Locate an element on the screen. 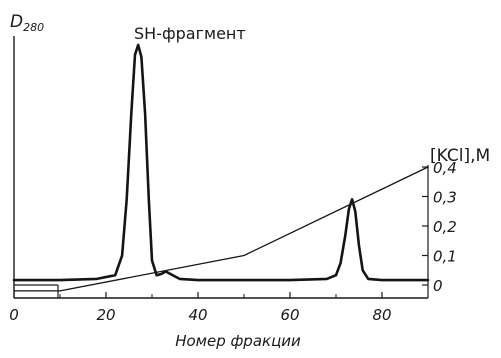 The width and height of the screenshot is (501, 358). x-ticks: 0 20 40 60 80 is located at coordinates (200, 308).